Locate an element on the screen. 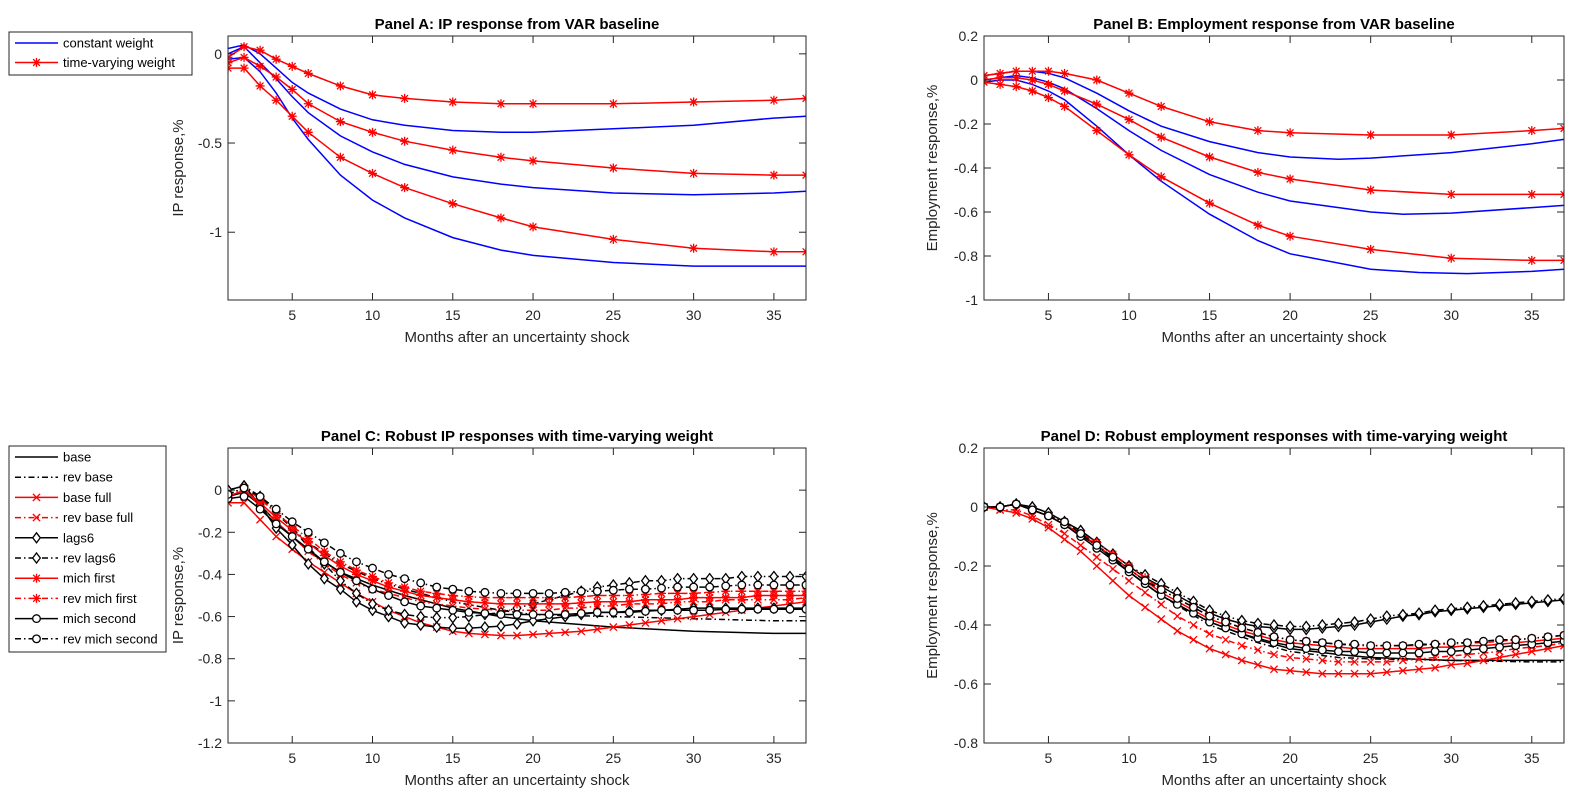  x-tick-label: 5 is located at coordinates (1049, 315).